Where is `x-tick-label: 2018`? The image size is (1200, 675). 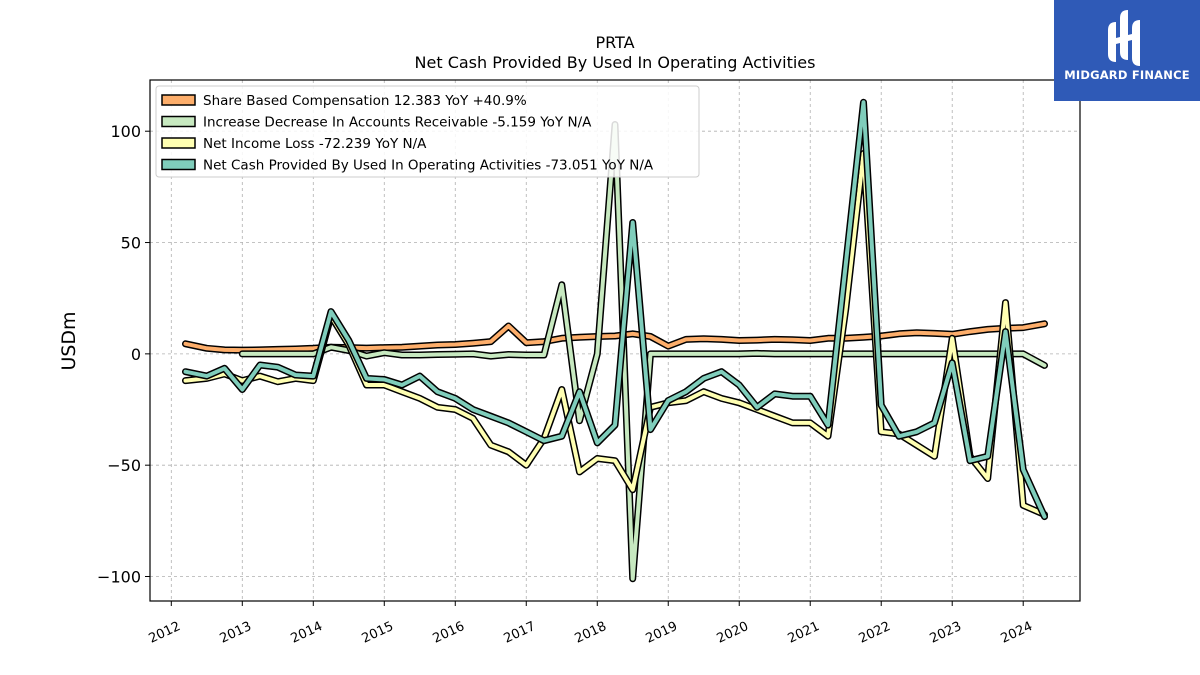 x-tick-label: 2018 is located at coordinates (591, 633).